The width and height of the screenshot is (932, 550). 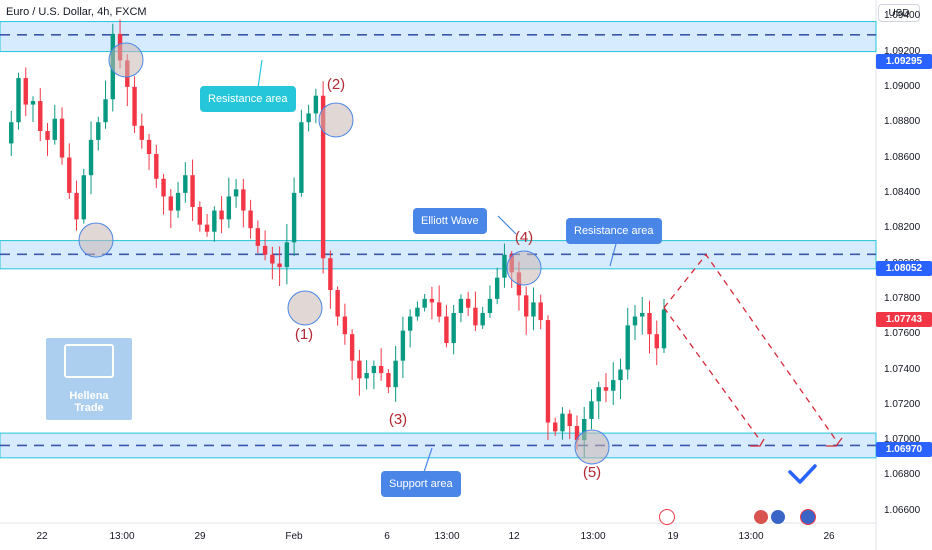 What do you see at coordinates (802, 474) in the screenshot?
I see `checkmark-icon` at bounding box center [802, 474].